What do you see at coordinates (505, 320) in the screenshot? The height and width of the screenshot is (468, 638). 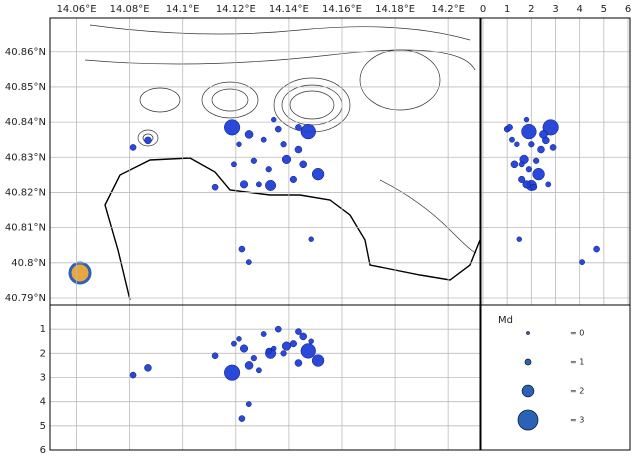 I see `legend-title: Md` at bounding box center [505, 320].